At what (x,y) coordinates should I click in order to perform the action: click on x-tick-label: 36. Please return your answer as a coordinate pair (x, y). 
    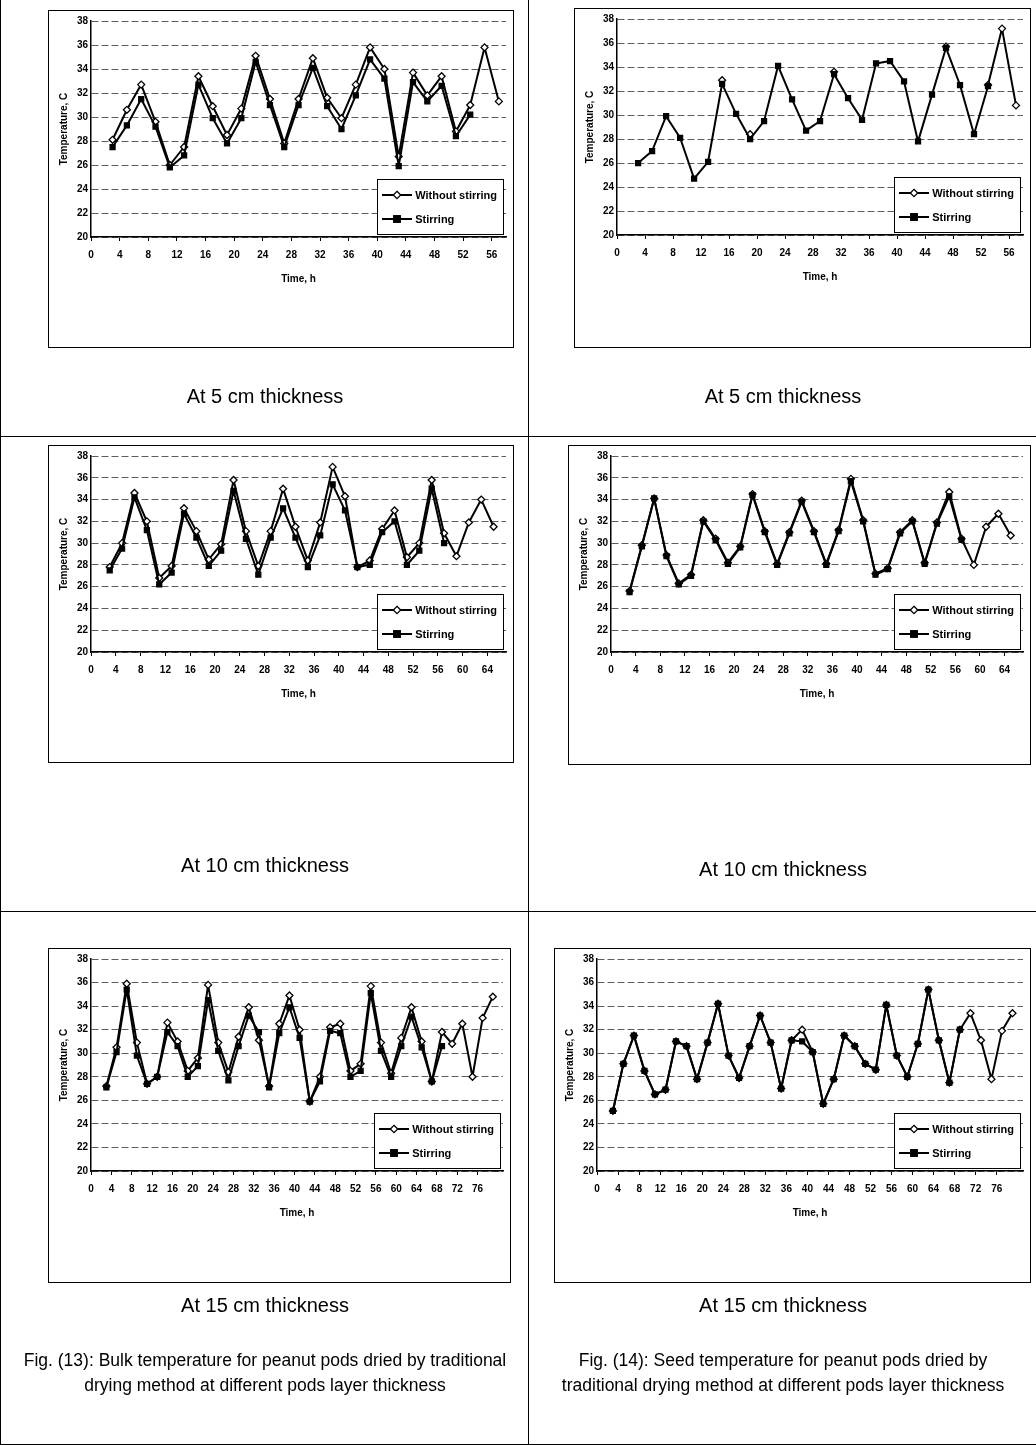
    Looking at the image, I should click on (274, 1188).